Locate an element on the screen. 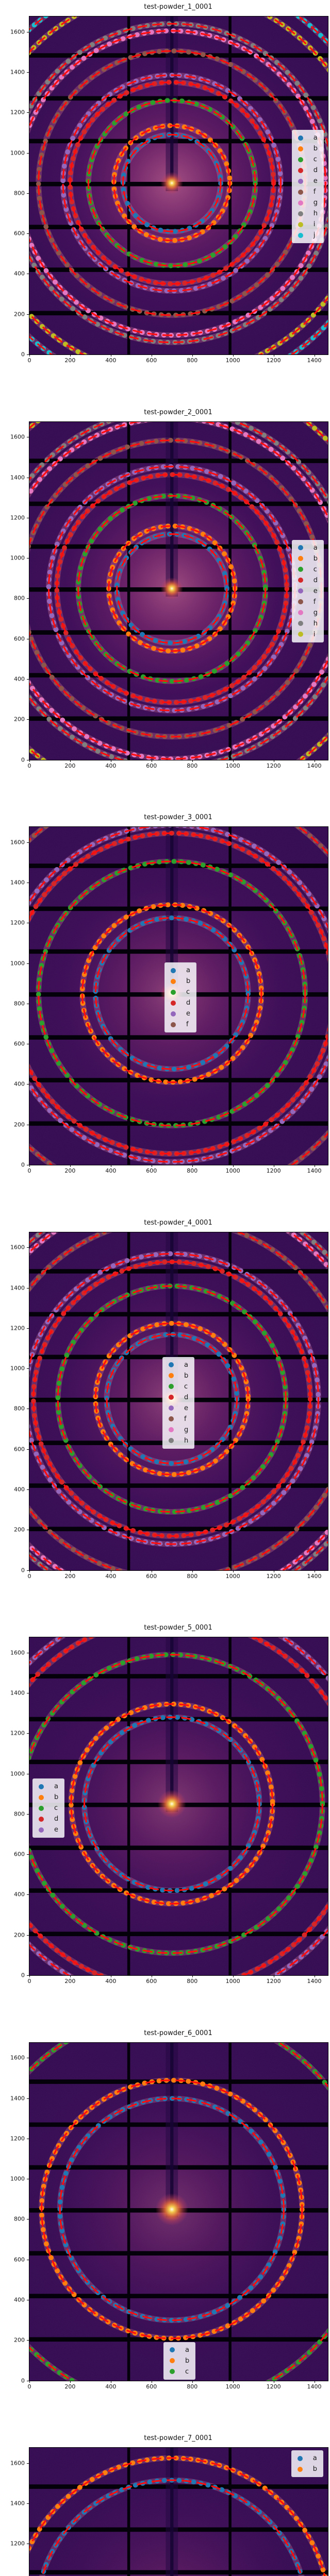 This screenshot has height=2576, width=330. legend-label: j is located at coordinates (314, 235).